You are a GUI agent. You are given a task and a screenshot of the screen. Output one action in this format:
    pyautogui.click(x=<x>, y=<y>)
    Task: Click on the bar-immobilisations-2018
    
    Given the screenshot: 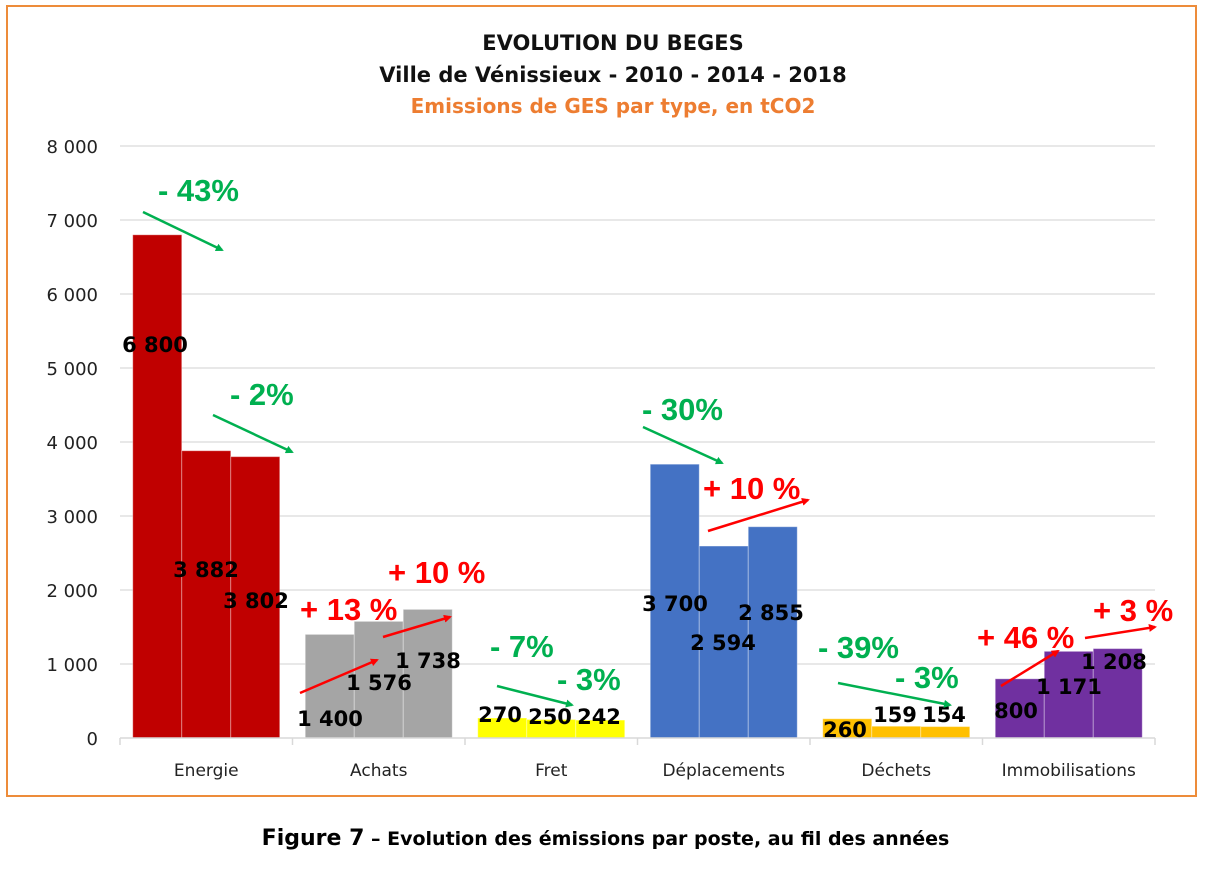 What is the action you would take?
    pyautogui.click(x=1117, y=693)
    